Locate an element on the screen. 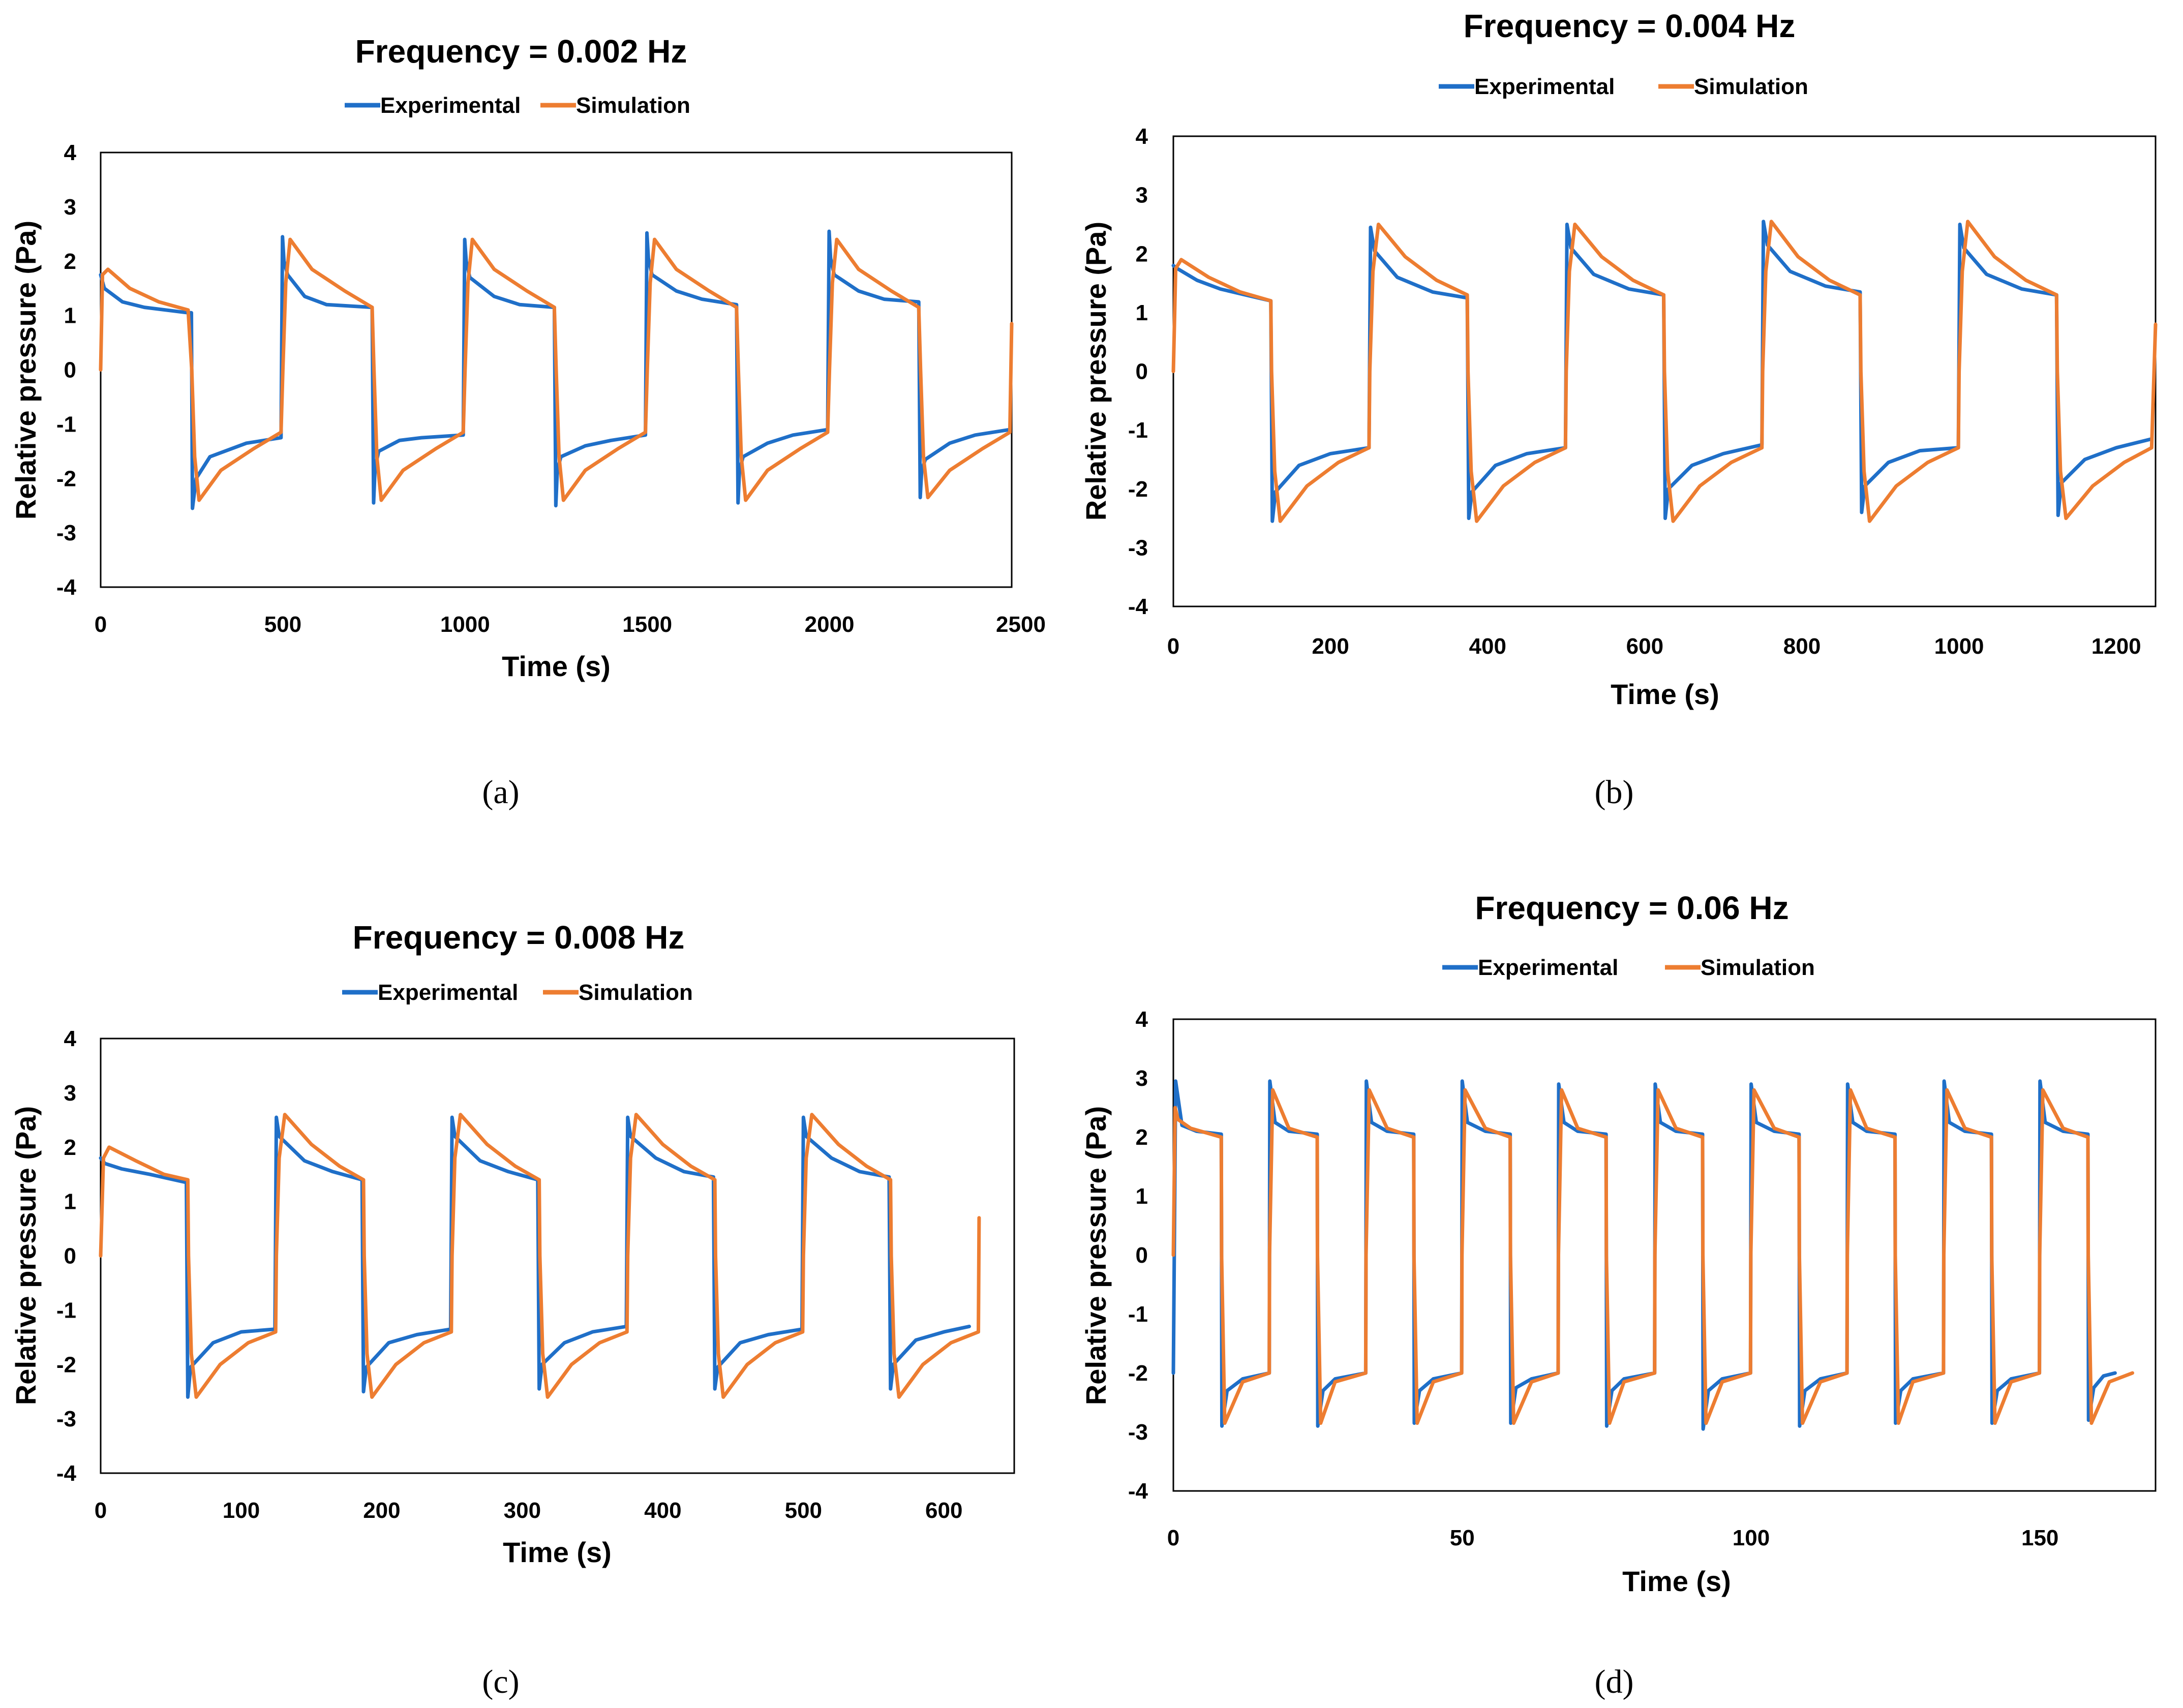 The height and width of the screenshot is (1708, 2183). panel-d-legend: Experimental Simulation is located at coordinates (1628, 967).